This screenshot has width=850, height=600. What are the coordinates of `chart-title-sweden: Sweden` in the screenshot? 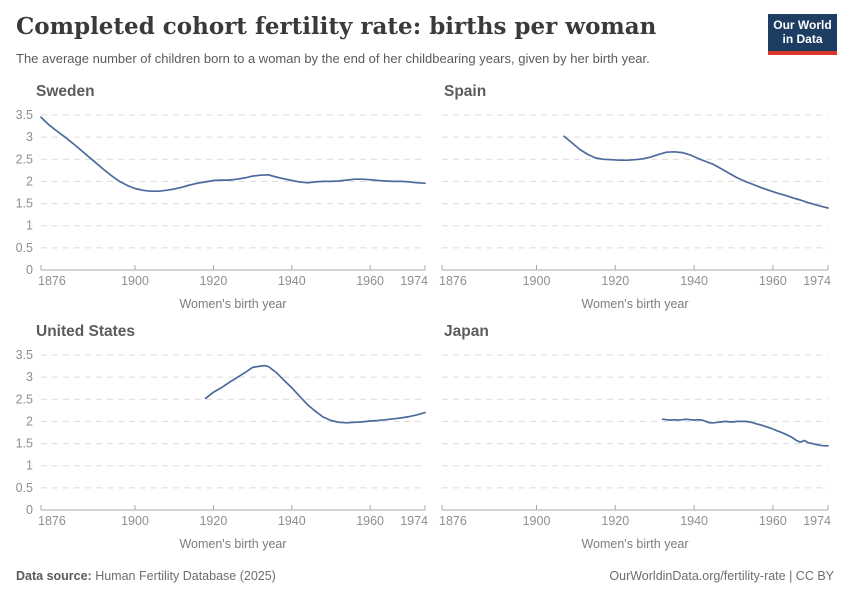 It's located at (65, 91).